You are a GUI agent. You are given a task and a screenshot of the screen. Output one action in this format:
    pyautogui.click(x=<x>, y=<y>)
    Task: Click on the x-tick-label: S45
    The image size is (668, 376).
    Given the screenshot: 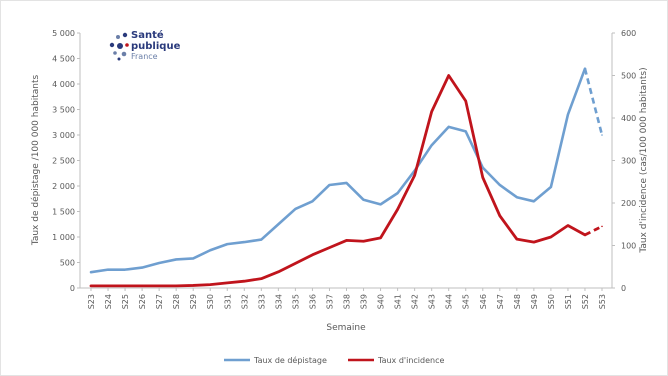 What is the action you would take?
    pyautogui.click(x=466, y=301)
    